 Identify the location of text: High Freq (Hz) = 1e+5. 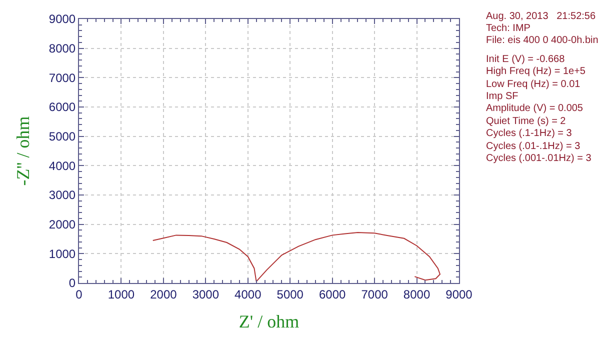
(536, 71).